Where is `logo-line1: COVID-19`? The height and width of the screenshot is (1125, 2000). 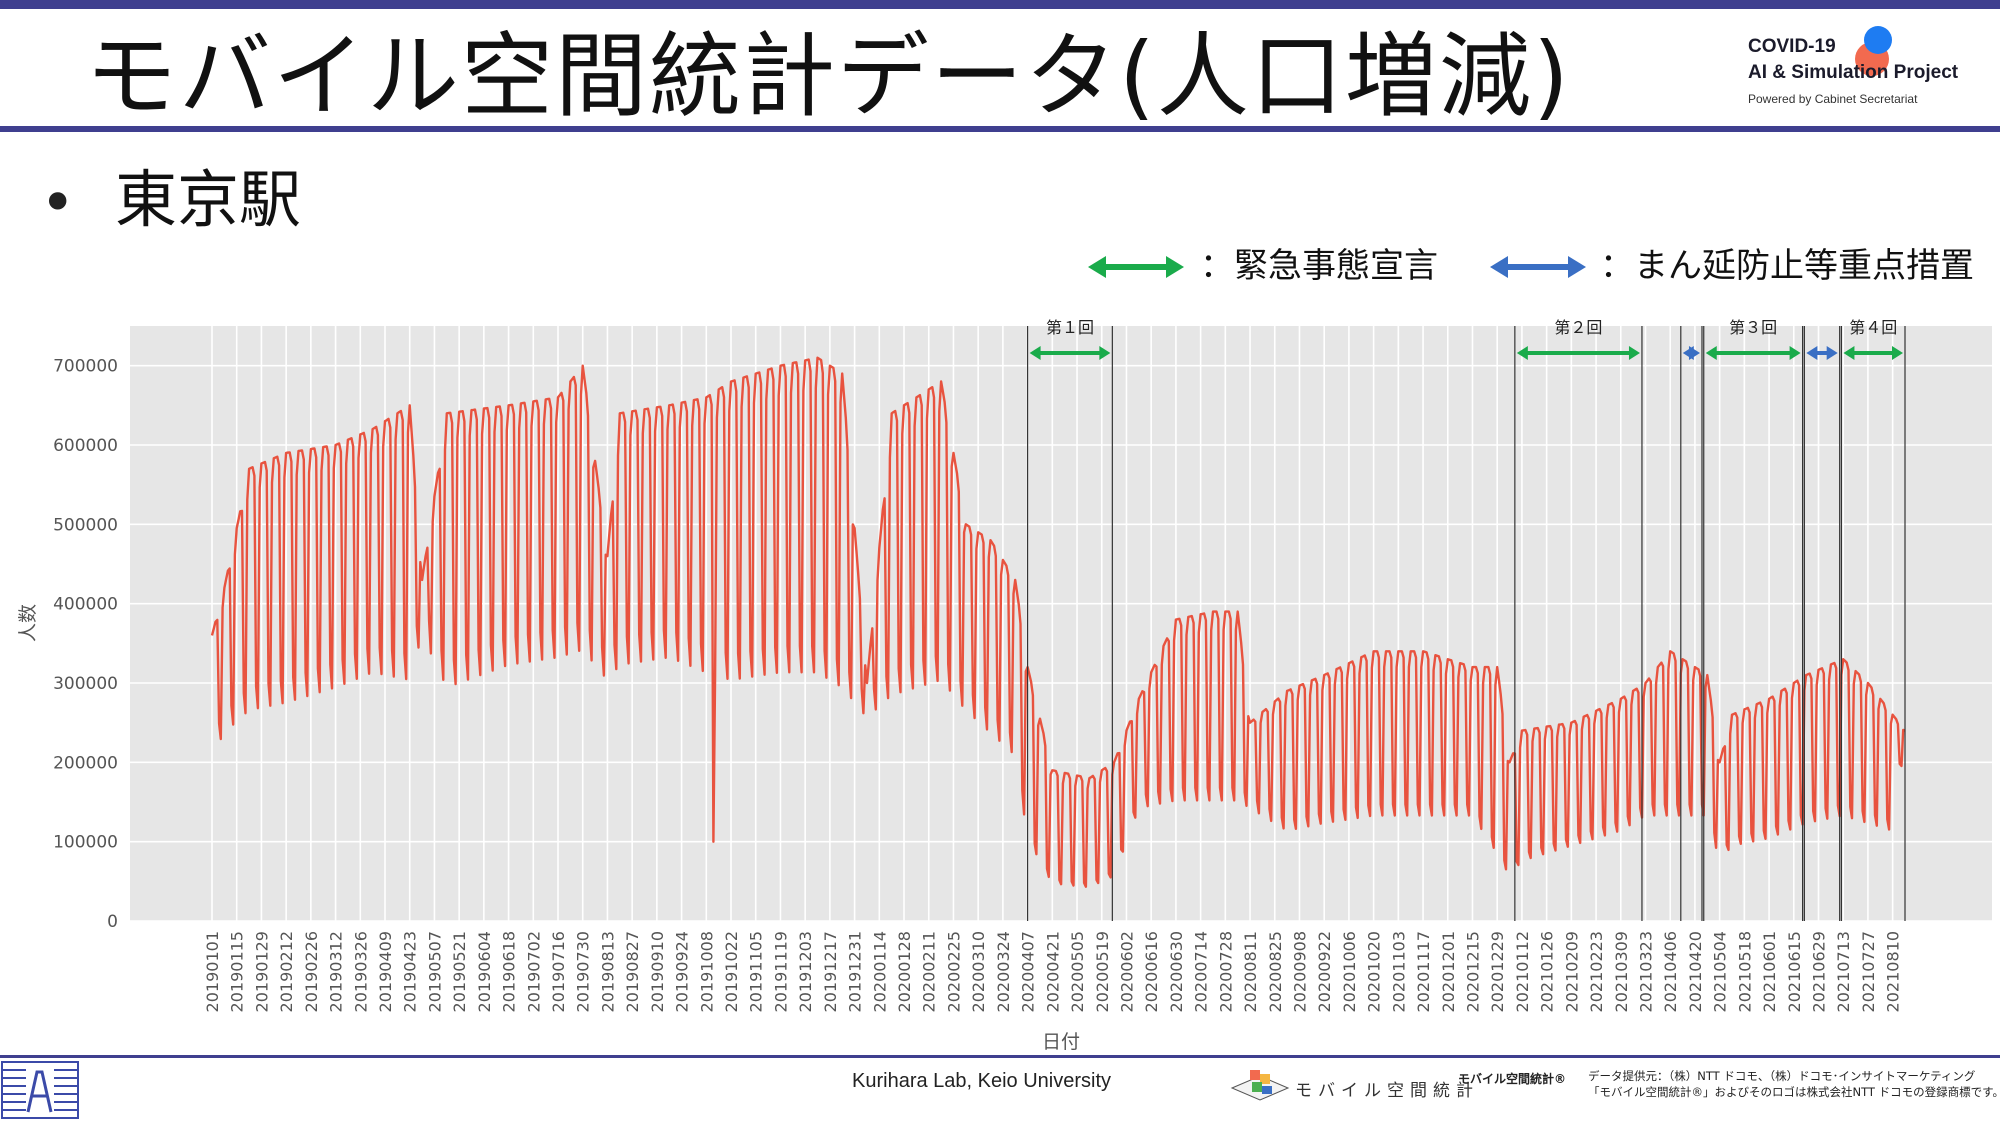
logo-line1: COVID-19 is located at coordinates (1792, 46).